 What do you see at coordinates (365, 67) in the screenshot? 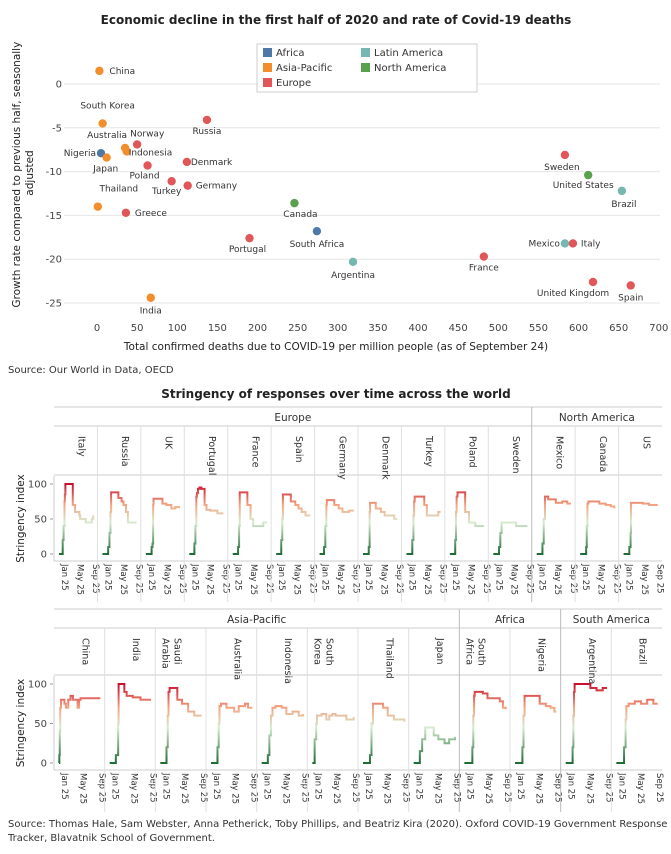
I see `legend-swatch-north-america` at bounding box center [365, 67].